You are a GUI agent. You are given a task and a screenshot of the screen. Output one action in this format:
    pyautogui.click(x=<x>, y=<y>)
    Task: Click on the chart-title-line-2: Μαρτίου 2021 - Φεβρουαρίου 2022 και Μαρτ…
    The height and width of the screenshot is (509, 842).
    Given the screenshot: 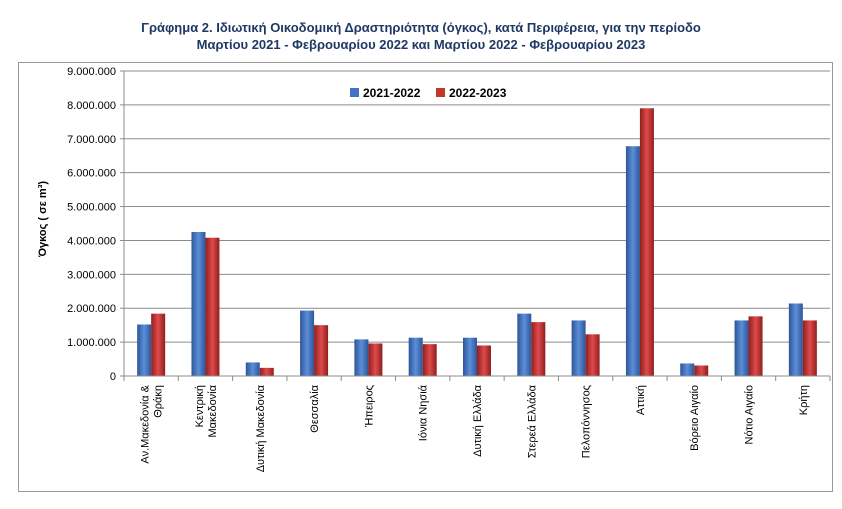 What is the action you would take?
    pyautogui.click(x=421, y=44)
    